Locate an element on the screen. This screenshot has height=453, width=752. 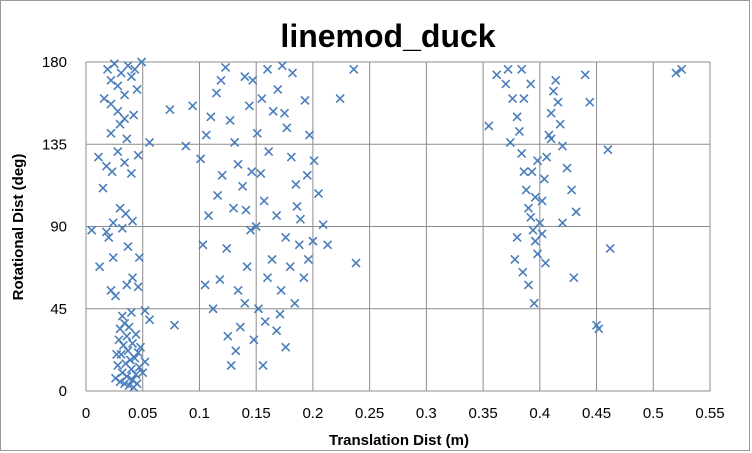
y-tick-label: 135 is located at coordinates (54, 144).